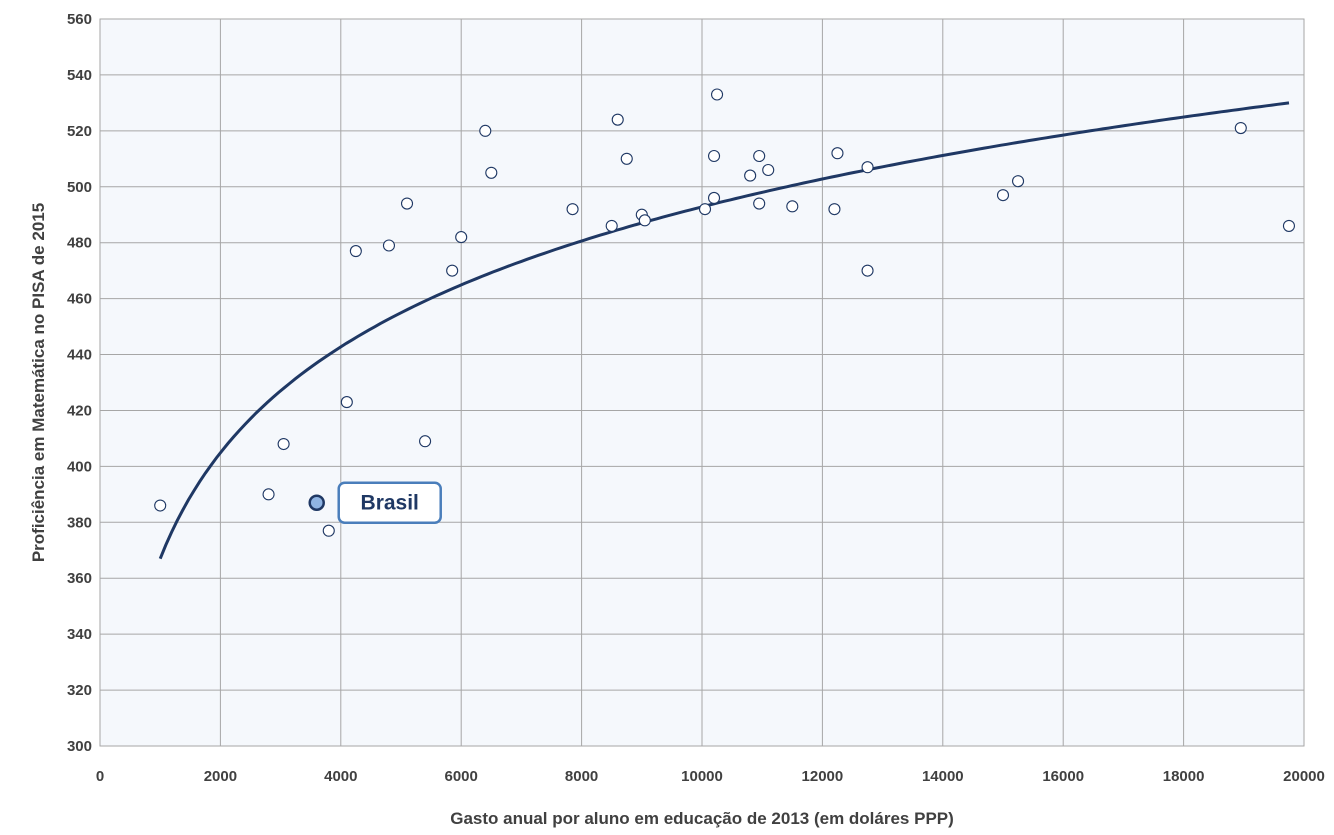 This screenshot has height=835, width=1334. Describe the element at coordinates (79, 131) in the screenshot. I see `y-tick-label: 520` at that location.